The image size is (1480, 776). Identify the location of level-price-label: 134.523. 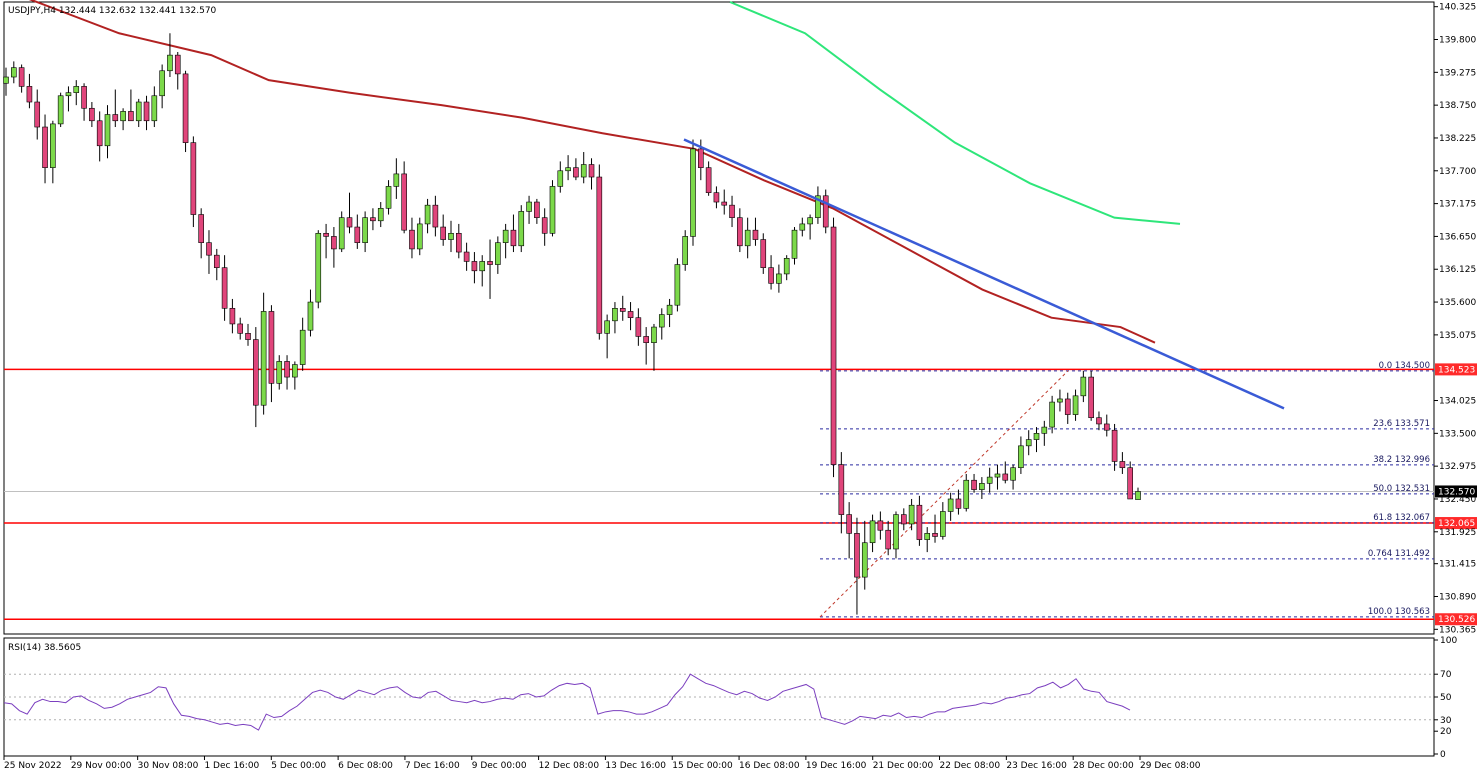
(1456, 370).